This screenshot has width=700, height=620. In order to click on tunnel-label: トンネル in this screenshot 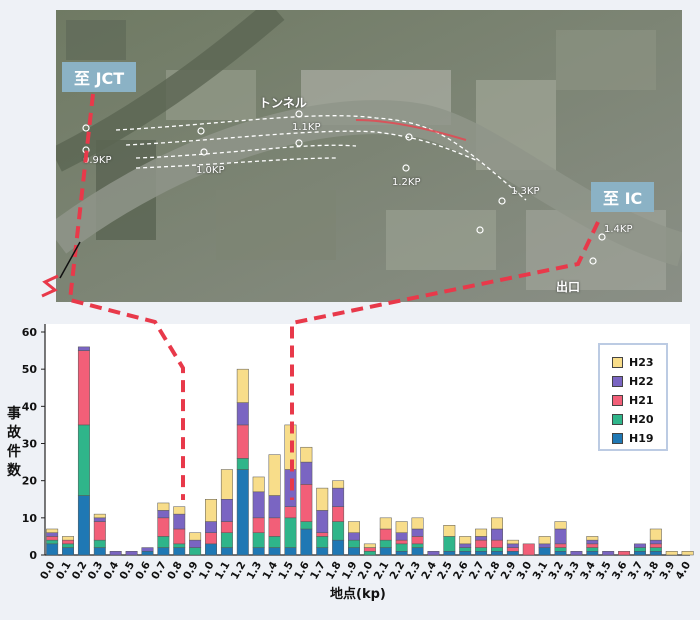, I will do `click(283, 103)`.